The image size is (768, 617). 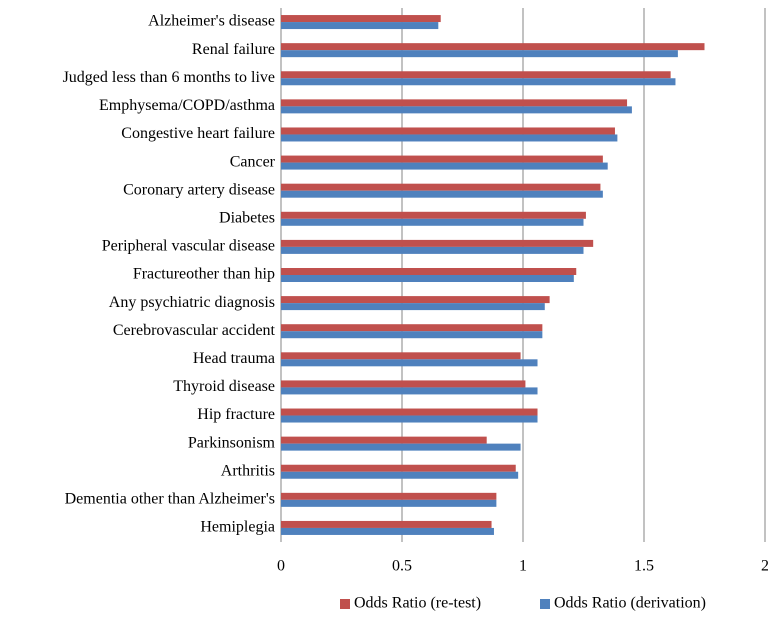 I want to click on y-tick-label: Any psychiatric diagnosis, so click(x=192, y=302).